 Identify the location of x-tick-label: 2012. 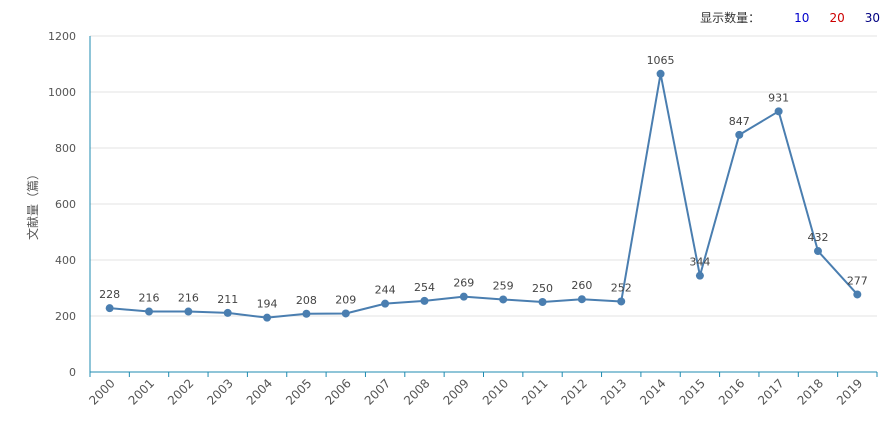
(573, 391).